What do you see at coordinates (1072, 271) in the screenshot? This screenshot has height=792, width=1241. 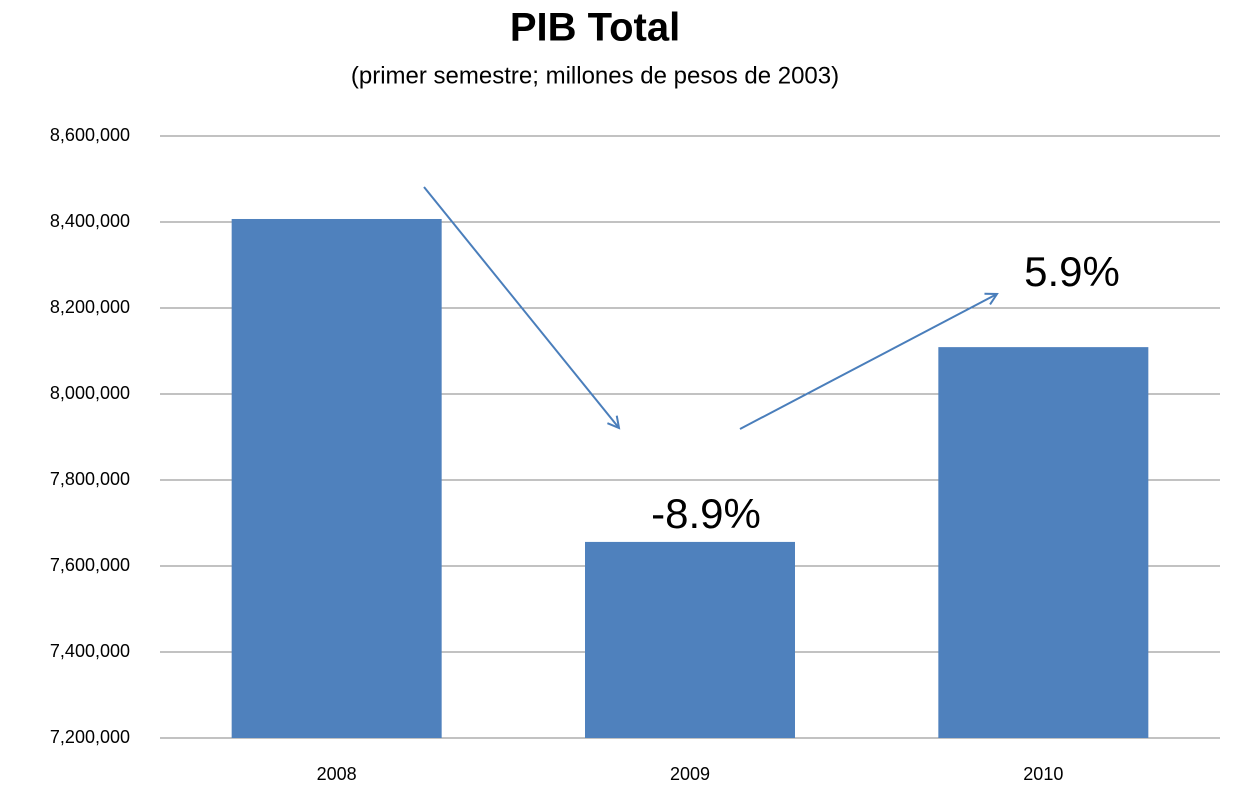 I see `annotation: 5.9%` at bounding box center [1072, 271].